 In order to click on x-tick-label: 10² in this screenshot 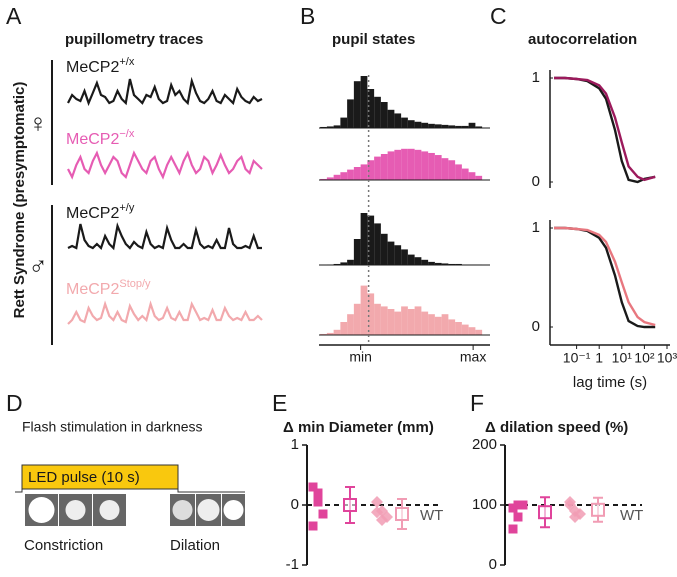, I will do `click(644, 358)`.